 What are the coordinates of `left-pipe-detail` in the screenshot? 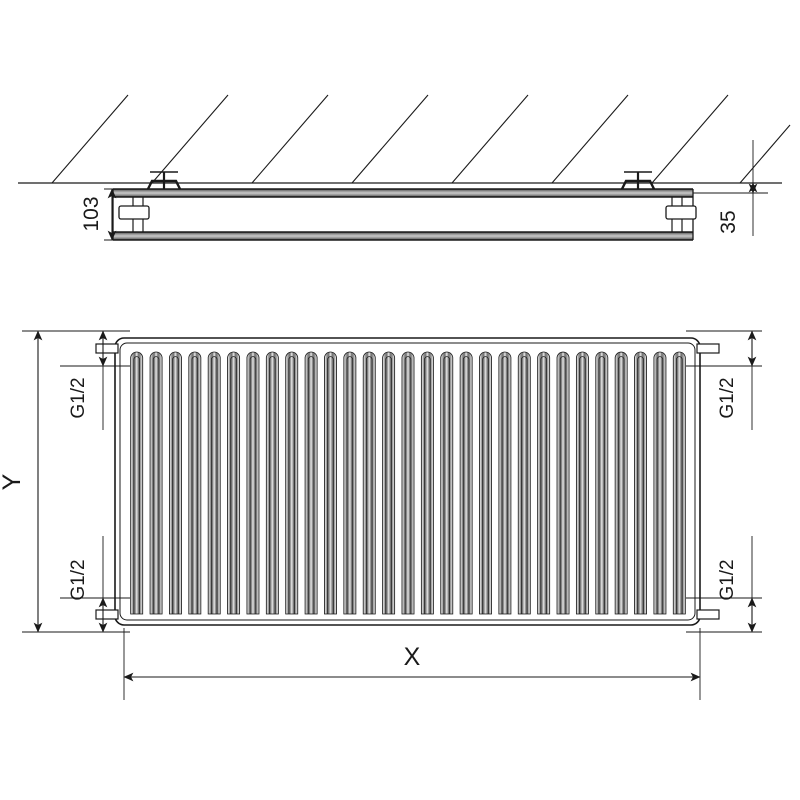 It's located at (134, 214).